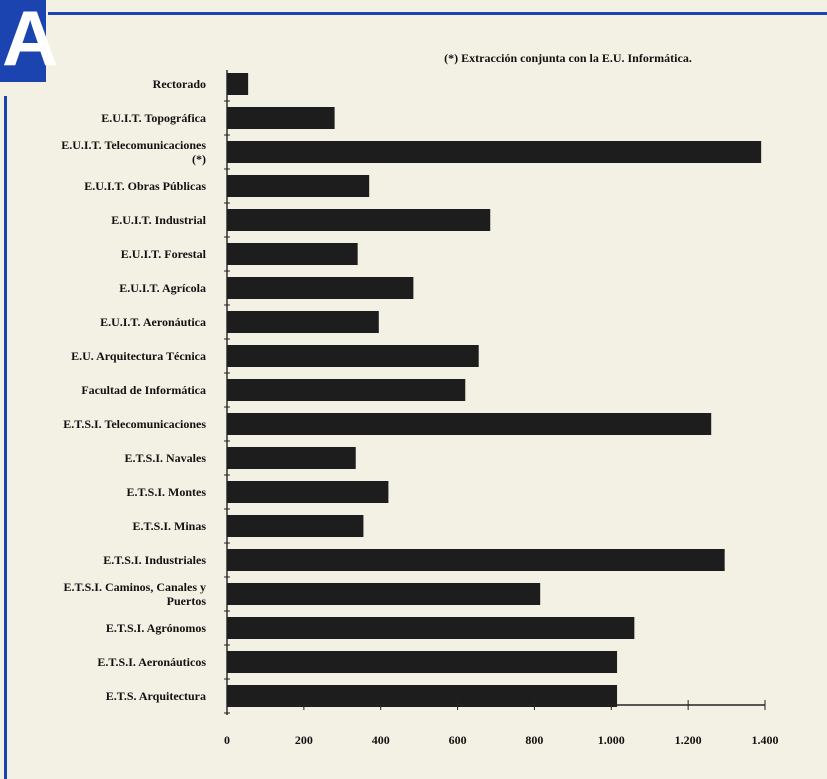  What do you see at coordinates (134, 424) in the screenshot?
I see `category-label: E.T.S.I. Telecomunicaciones` at bounding box center [134, 424].